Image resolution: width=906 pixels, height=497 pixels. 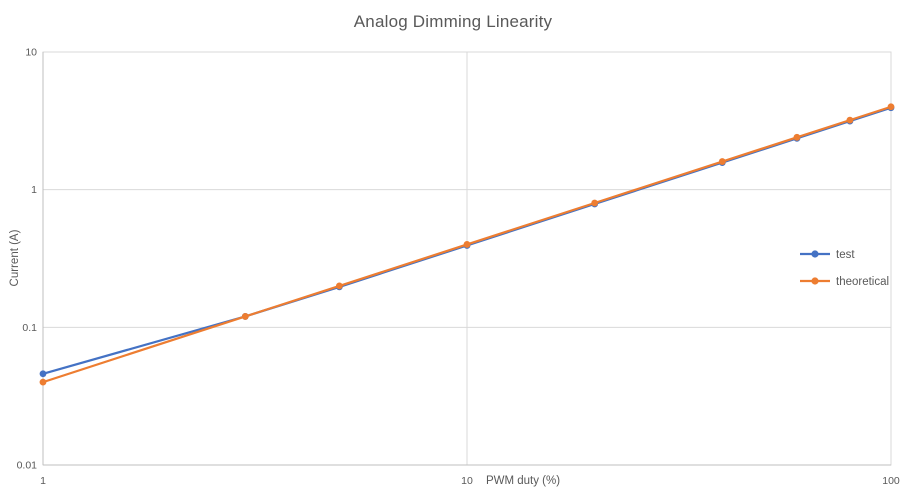 I want to click on x-axis-title: PWM duty (%), so click(x=523, y=481).